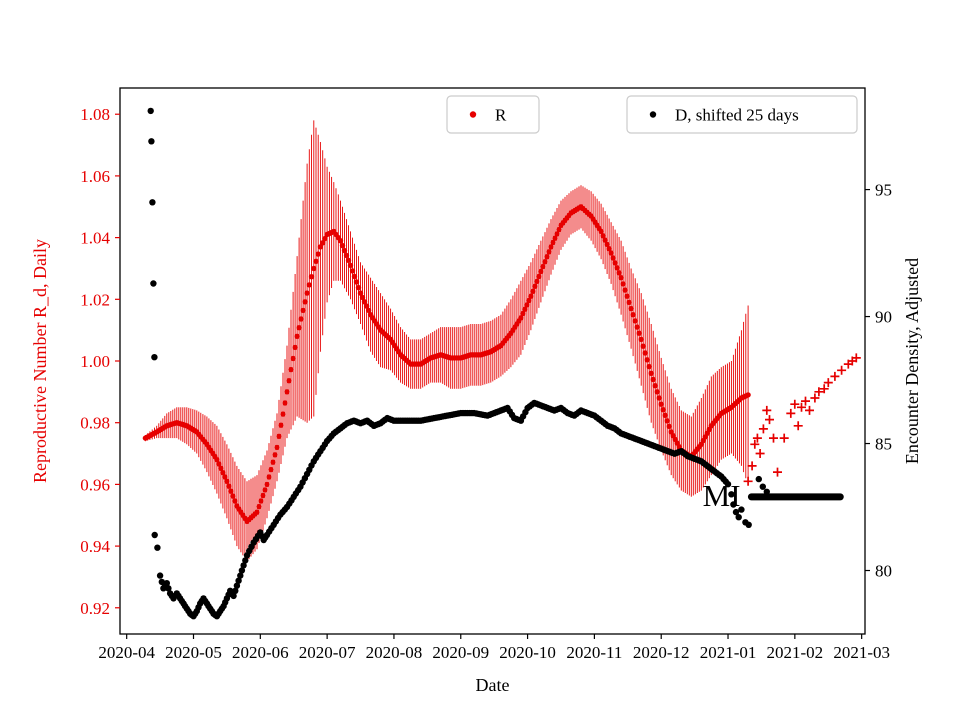  Describe the element at coordinates (661, 652) in the screenshot. I see `x-tick-label: 2020-12` at that location.